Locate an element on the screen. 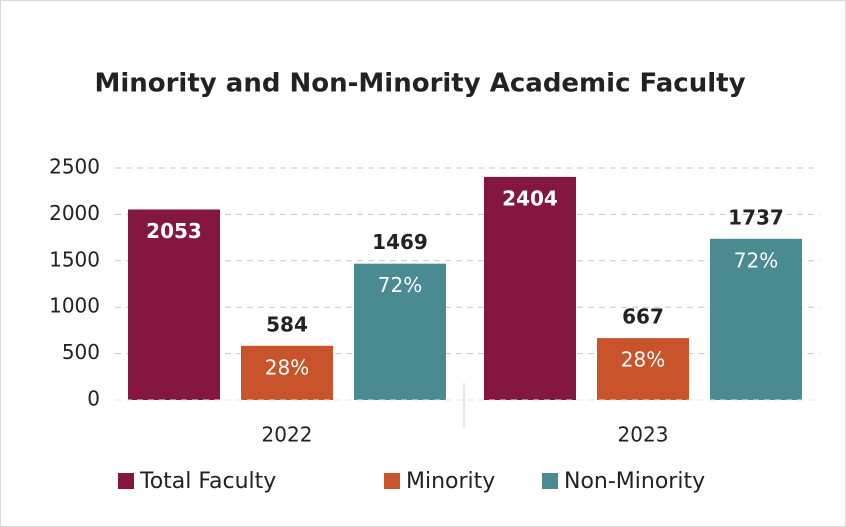  value-label: 1469 is located at coordinates (400, 242).